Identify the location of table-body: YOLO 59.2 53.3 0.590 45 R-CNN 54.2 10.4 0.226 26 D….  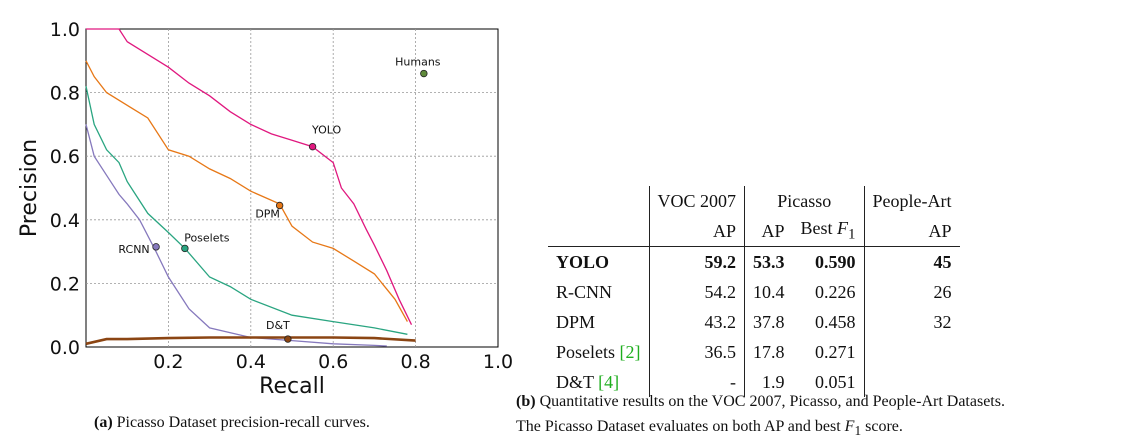
(754, 321).